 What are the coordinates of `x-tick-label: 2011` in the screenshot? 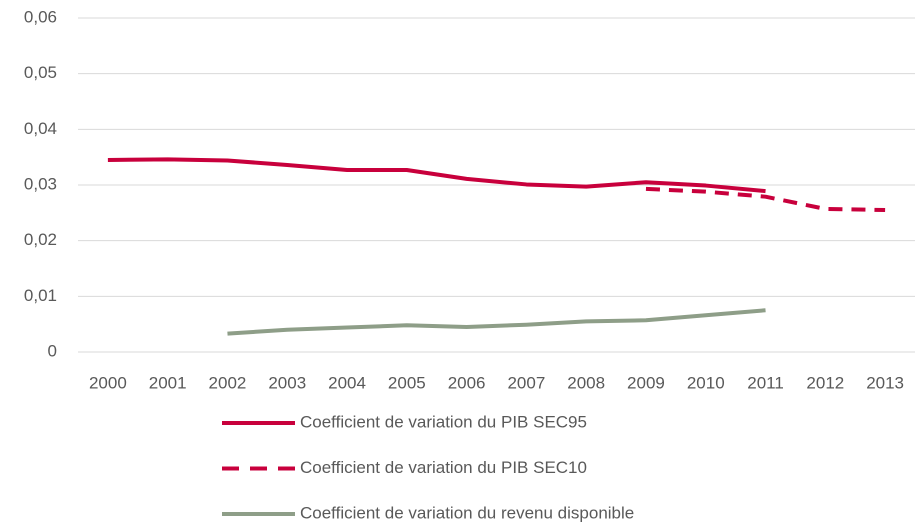 It's located at (765, 382).